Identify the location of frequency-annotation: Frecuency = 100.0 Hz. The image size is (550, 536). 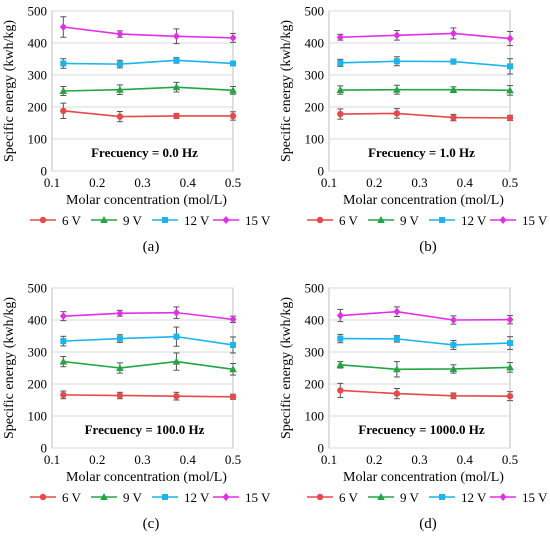
(145, 429).